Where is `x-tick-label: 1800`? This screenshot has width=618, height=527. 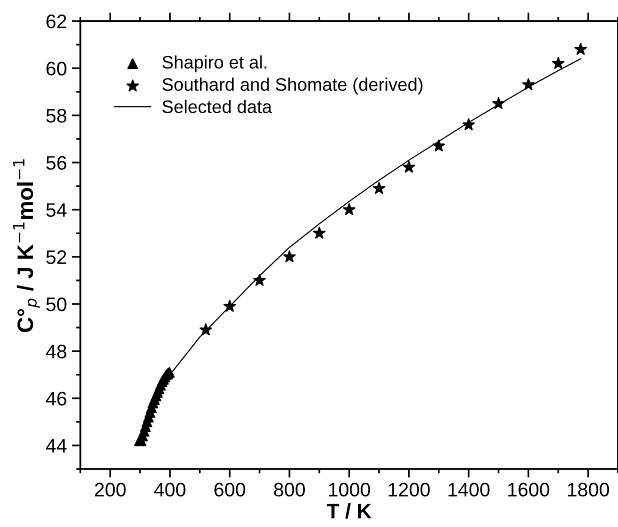
x-tick-label: 1800 is located at coordinates (588, 489).